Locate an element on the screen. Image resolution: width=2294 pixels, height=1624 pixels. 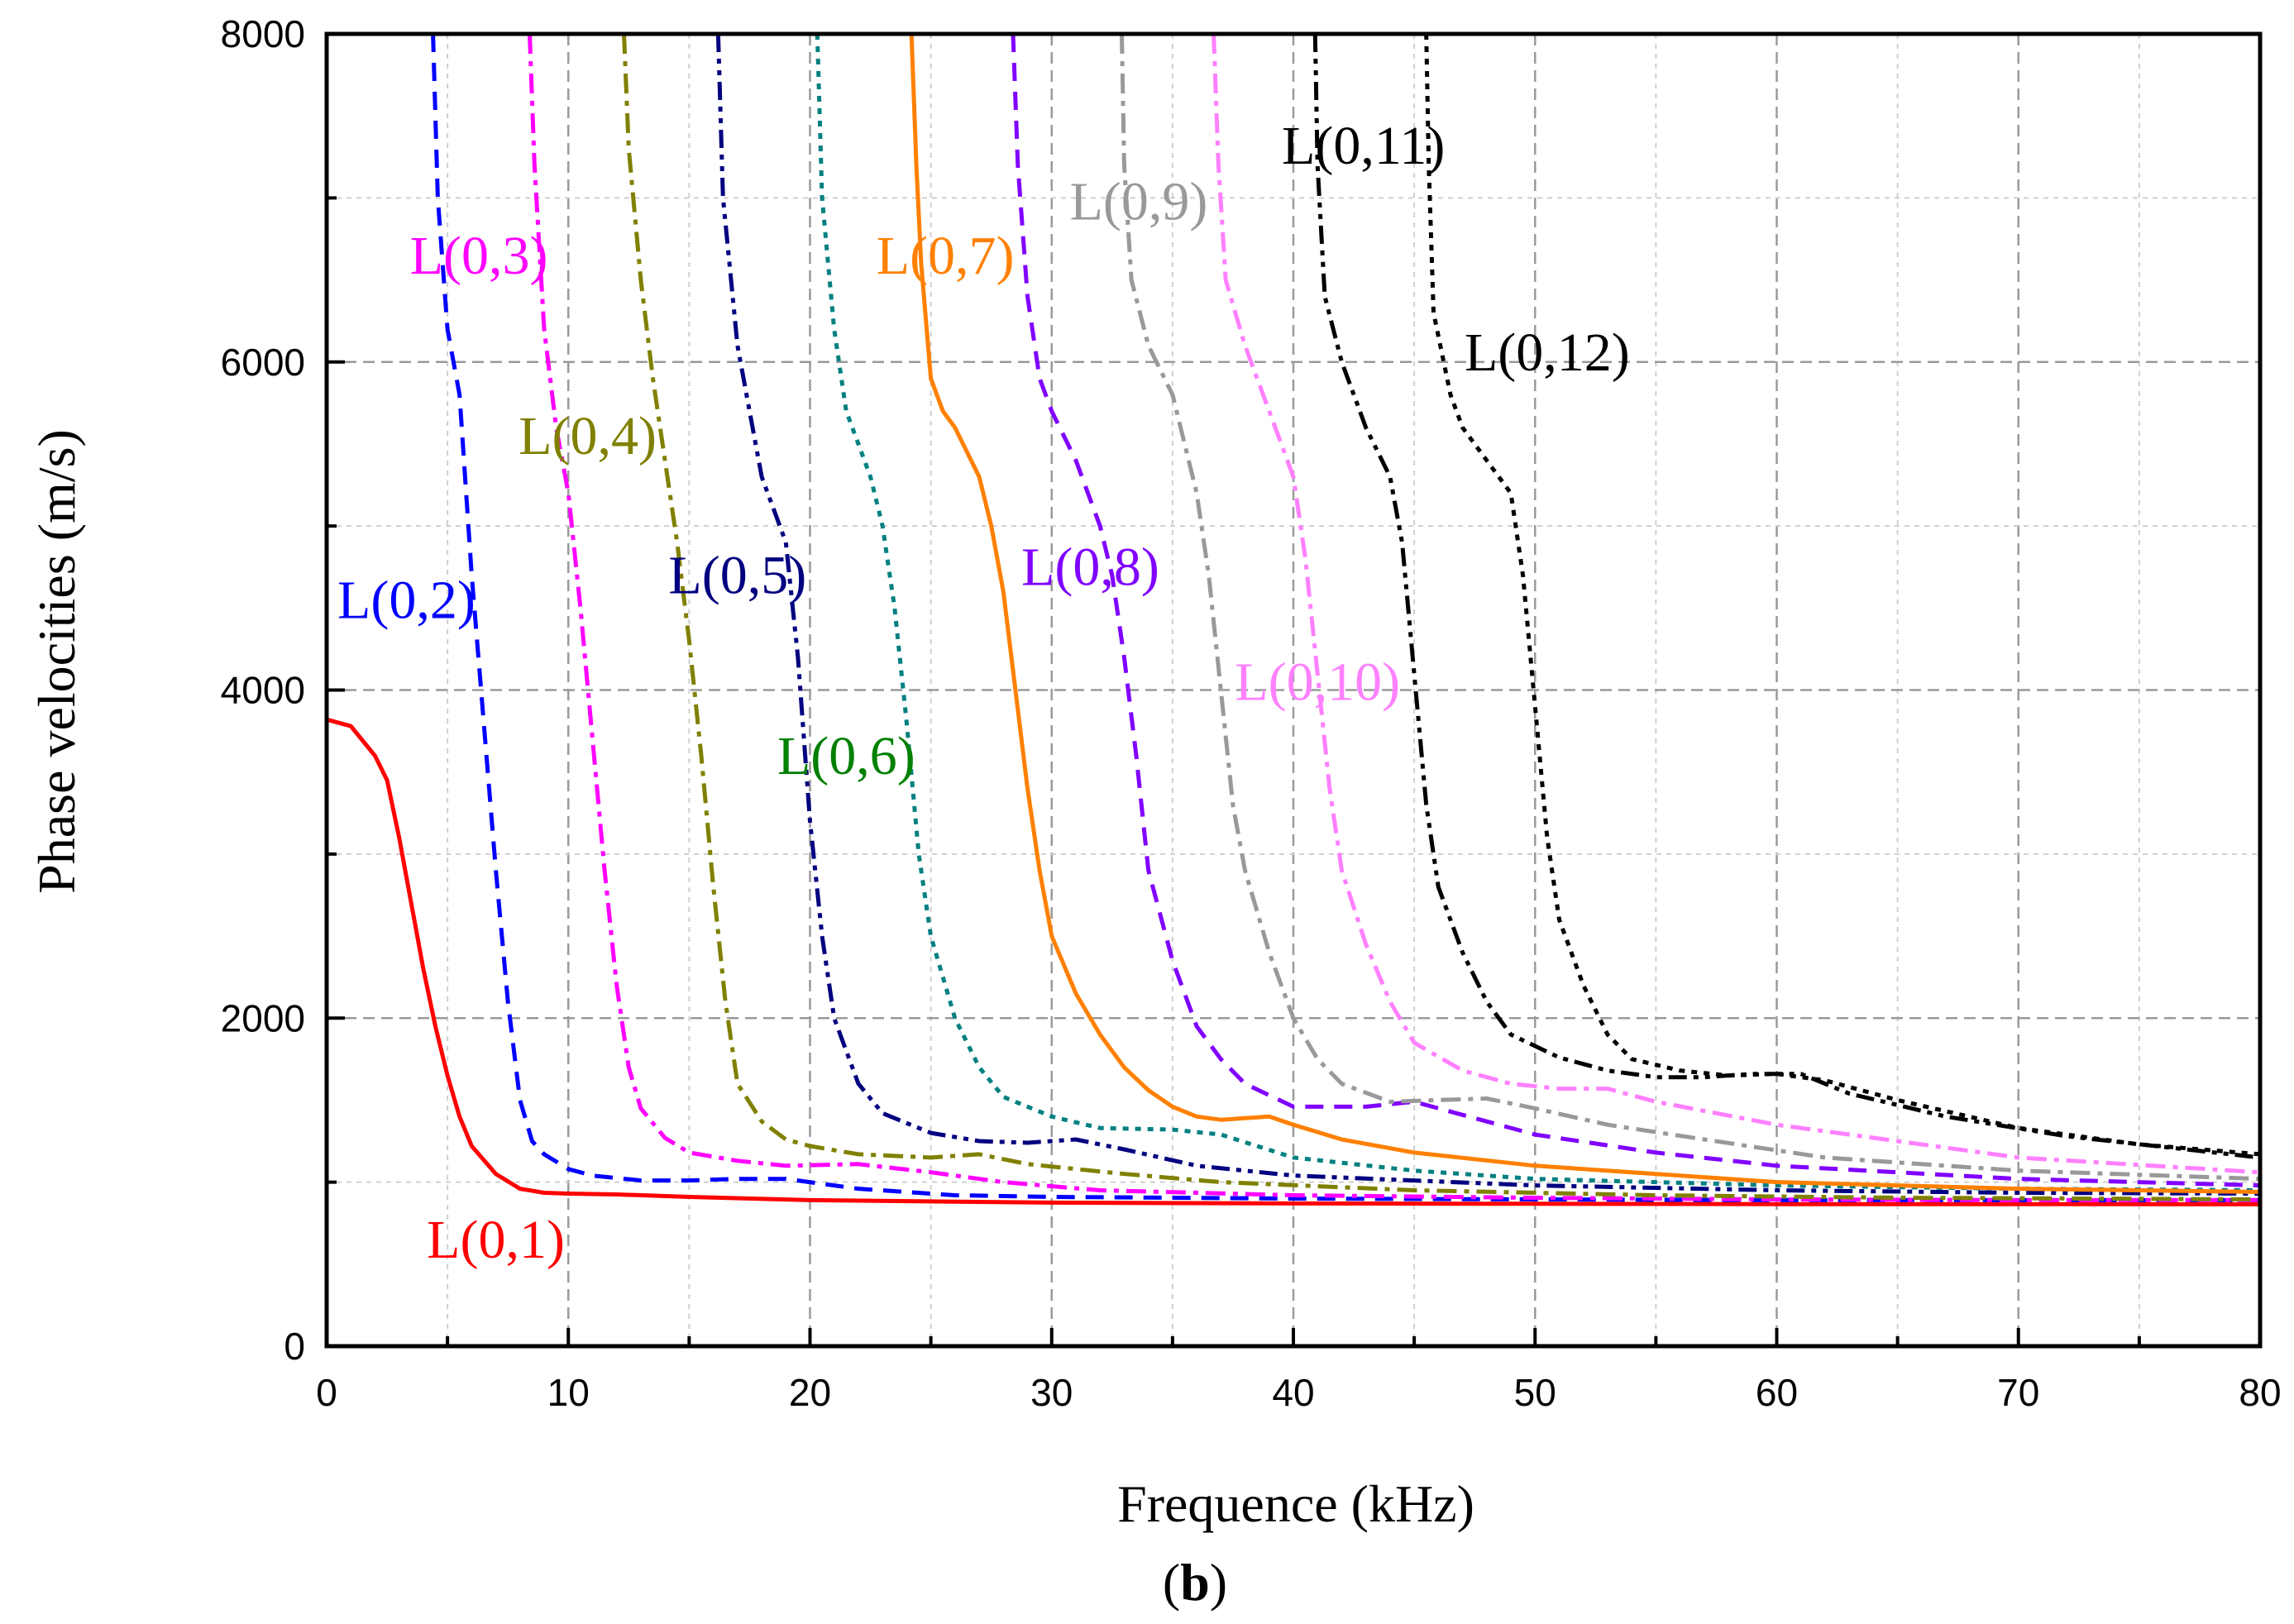
curve-label: L(0,3) is located at coordinates (479, 256).